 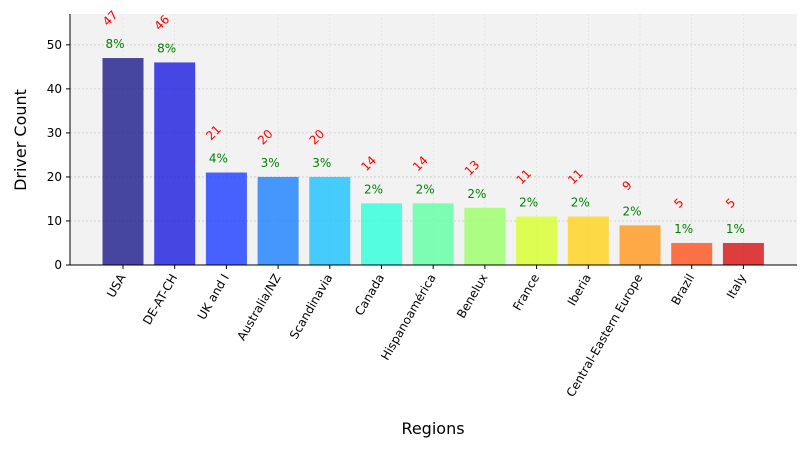 What do you see at coordinates (160, 300) in the screenshot?
I see `x-tick-label: DE-AT-CH` at bounding box center [160, 300].